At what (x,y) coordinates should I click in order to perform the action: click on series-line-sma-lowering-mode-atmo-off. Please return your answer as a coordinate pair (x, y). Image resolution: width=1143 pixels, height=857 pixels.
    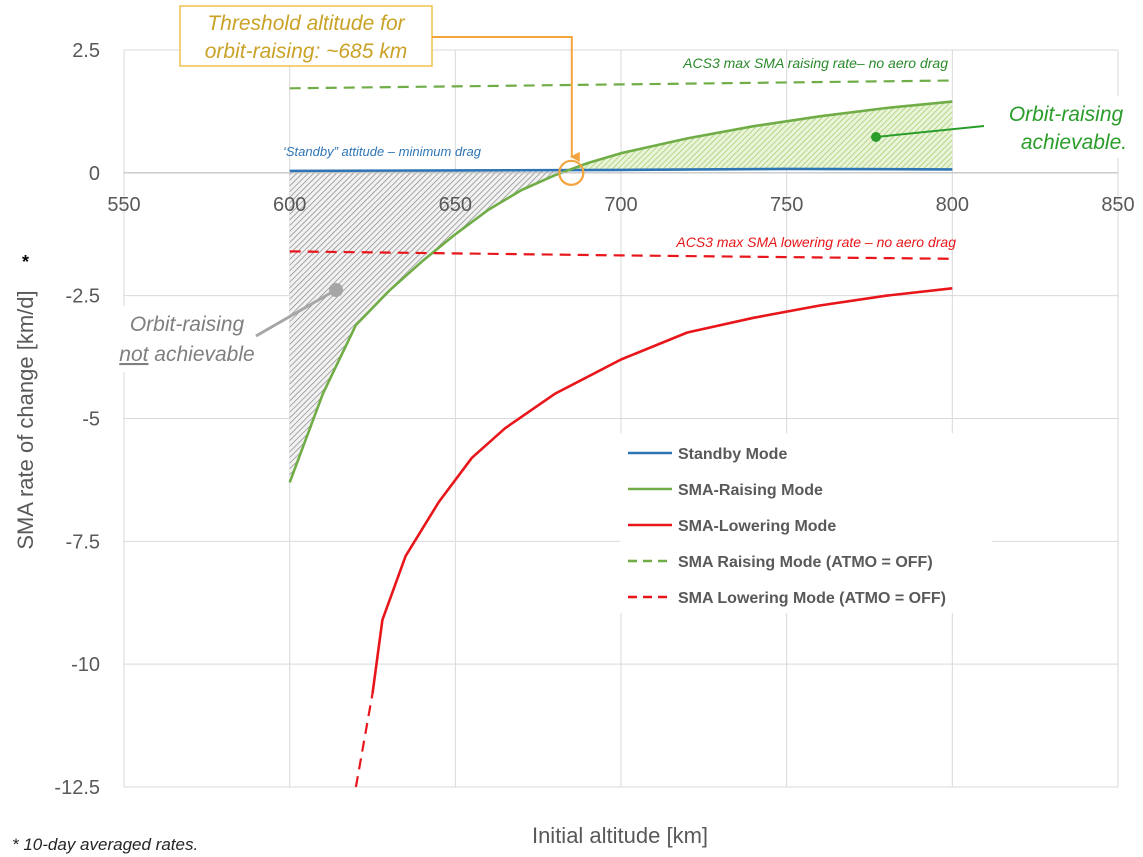
    Looking at the image, I should click on (621, 255).